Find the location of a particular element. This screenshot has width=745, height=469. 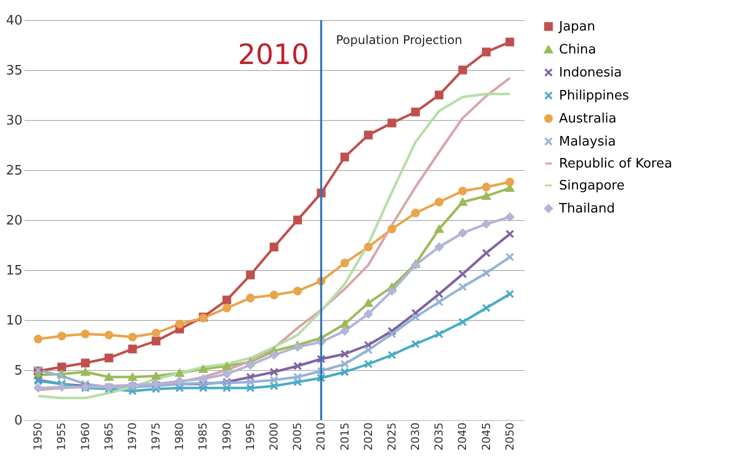

legend-label: Thailand is located at coordinates (586, 209).